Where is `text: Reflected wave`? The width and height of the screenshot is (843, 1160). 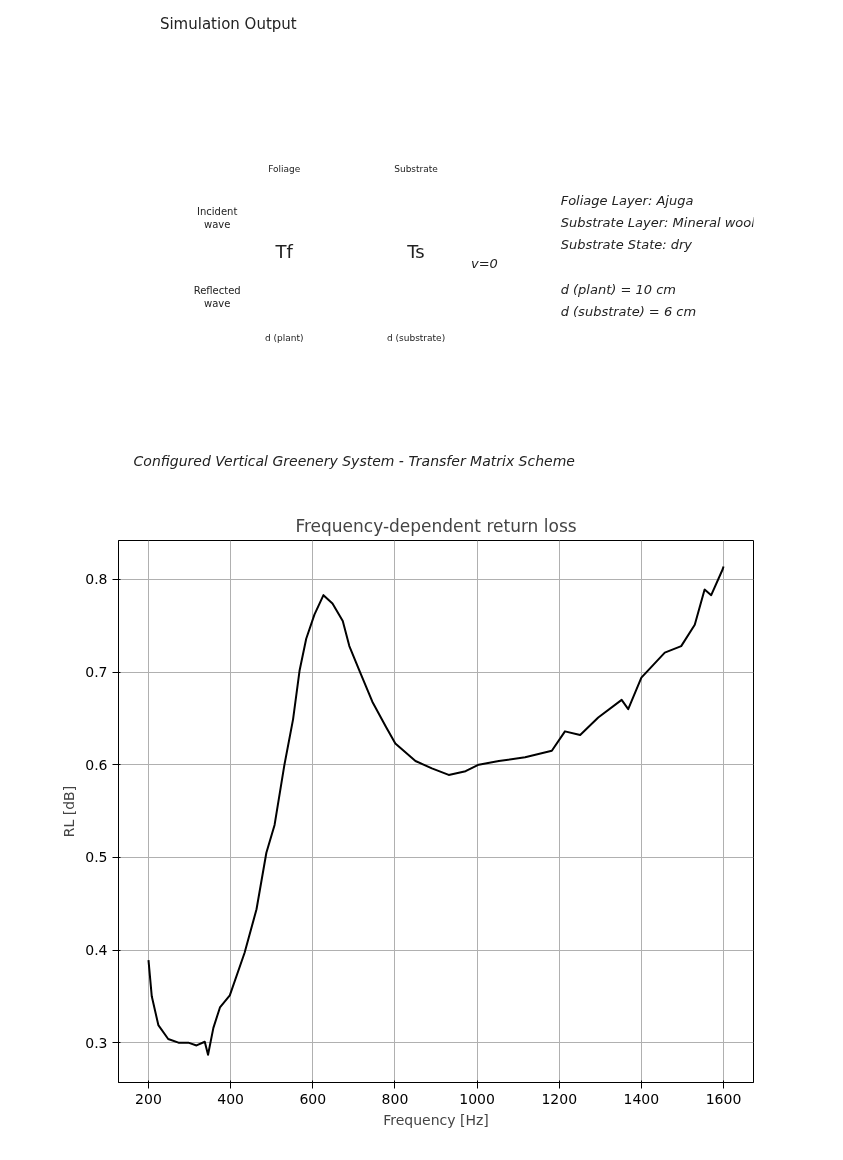
text: Reflected wave is located at coordinates (217, 296).